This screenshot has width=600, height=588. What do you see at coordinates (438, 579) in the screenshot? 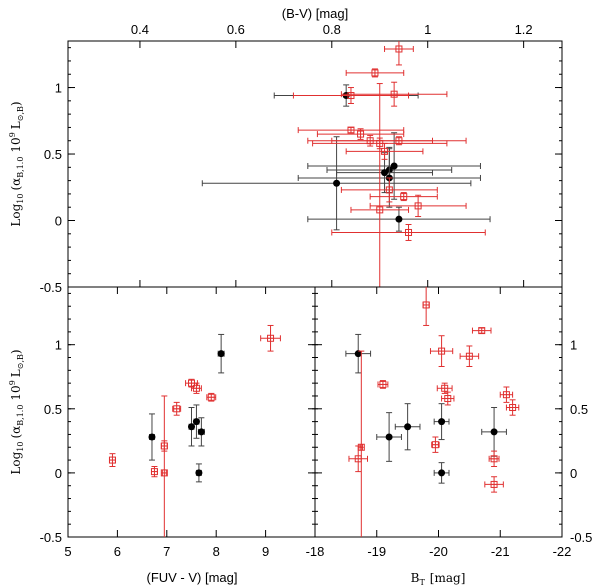
I see `bottom-right-x-axis-title: BT [mag]` at bounding box center [438, 579].